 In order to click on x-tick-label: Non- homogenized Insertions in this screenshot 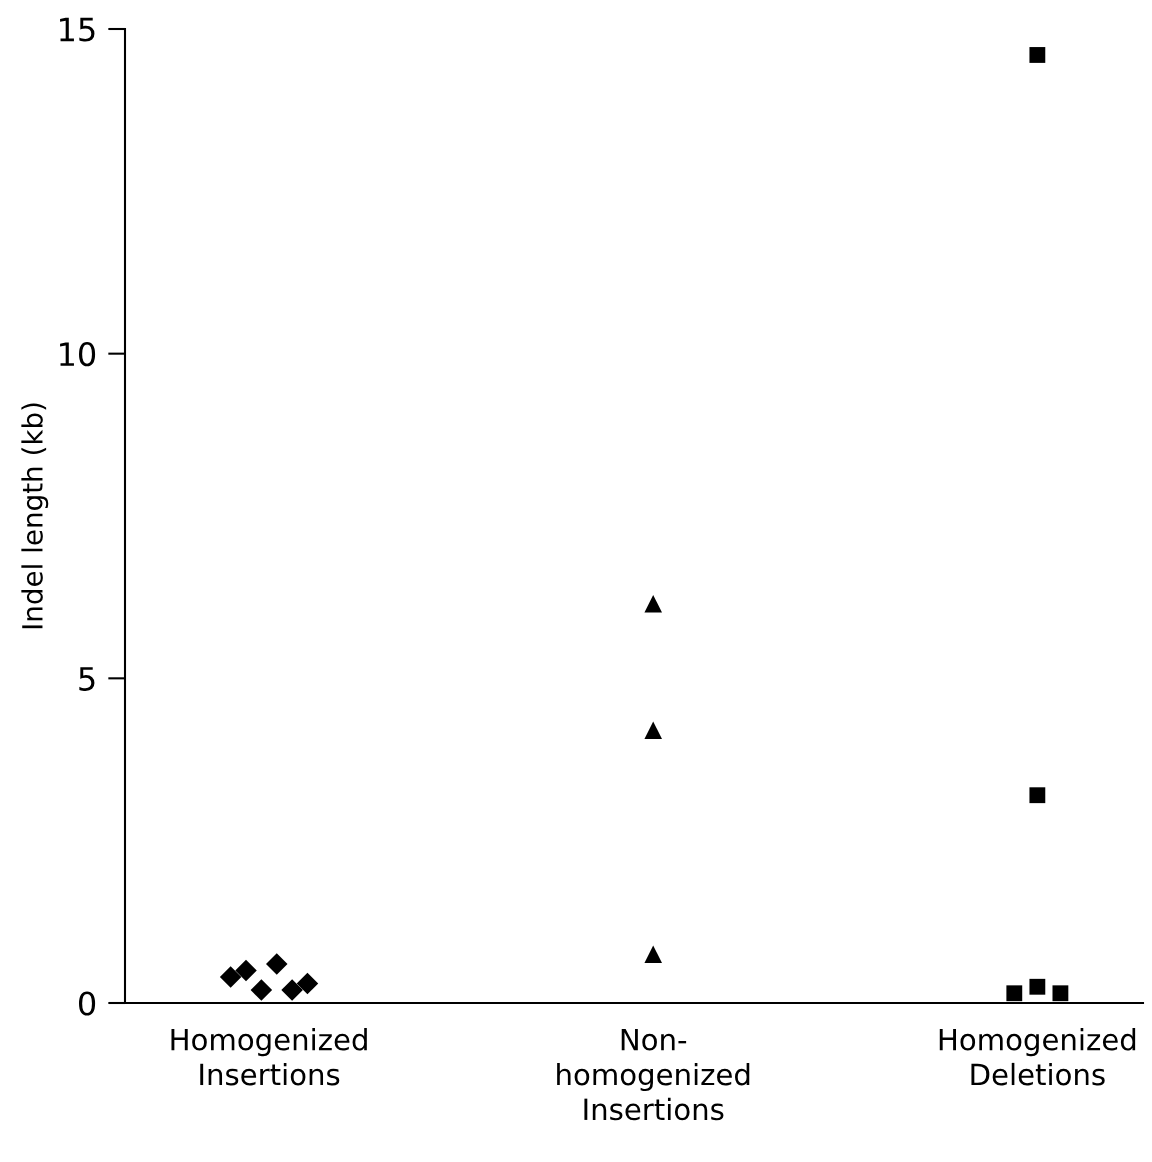, I will do `click(653, 1074)`.